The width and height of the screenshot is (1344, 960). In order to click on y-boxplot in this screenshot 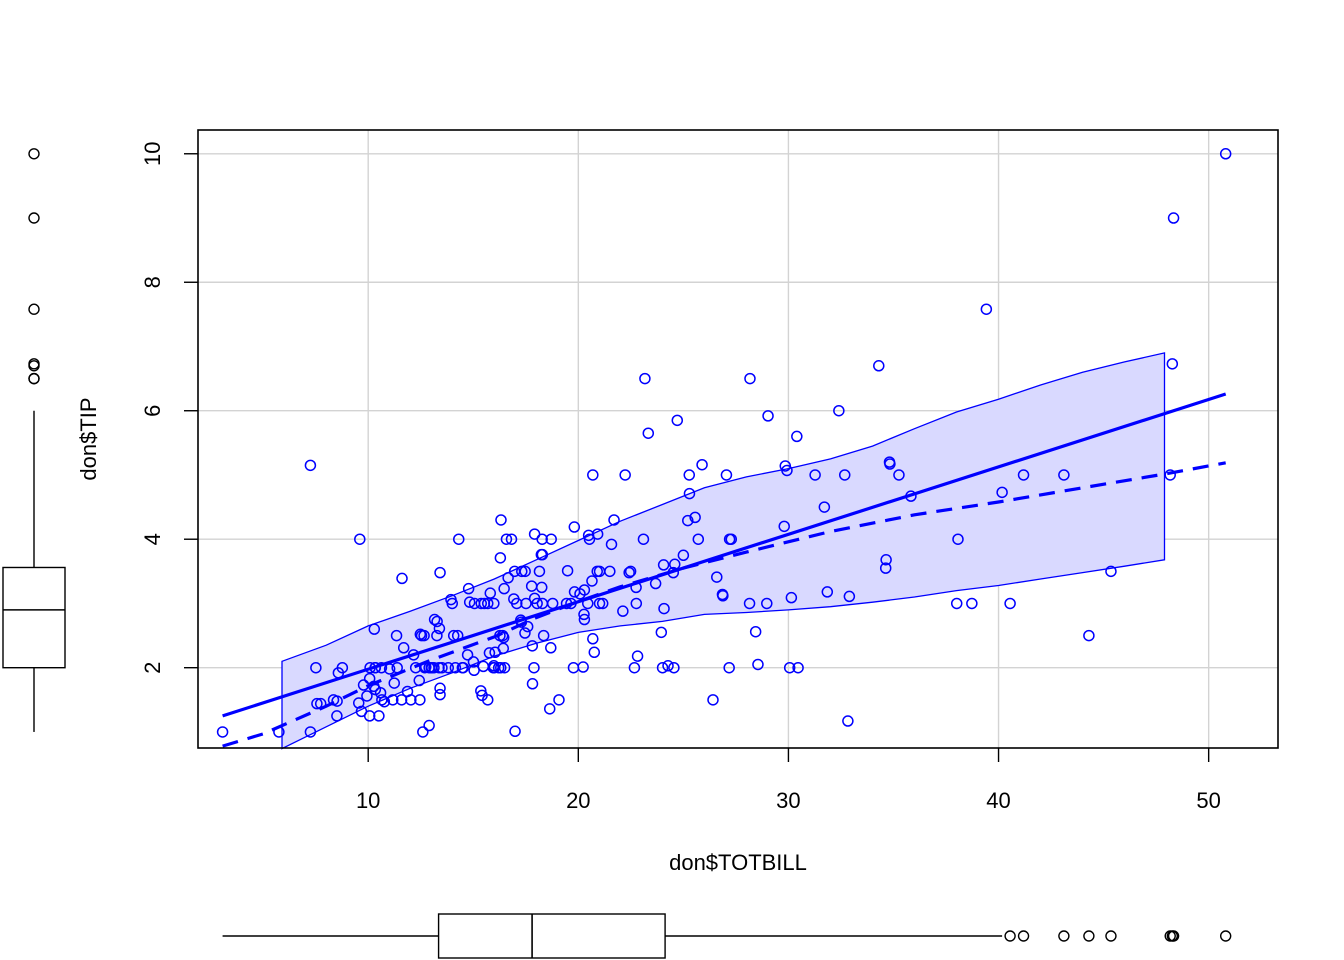, I will do `click(34, 440)`.